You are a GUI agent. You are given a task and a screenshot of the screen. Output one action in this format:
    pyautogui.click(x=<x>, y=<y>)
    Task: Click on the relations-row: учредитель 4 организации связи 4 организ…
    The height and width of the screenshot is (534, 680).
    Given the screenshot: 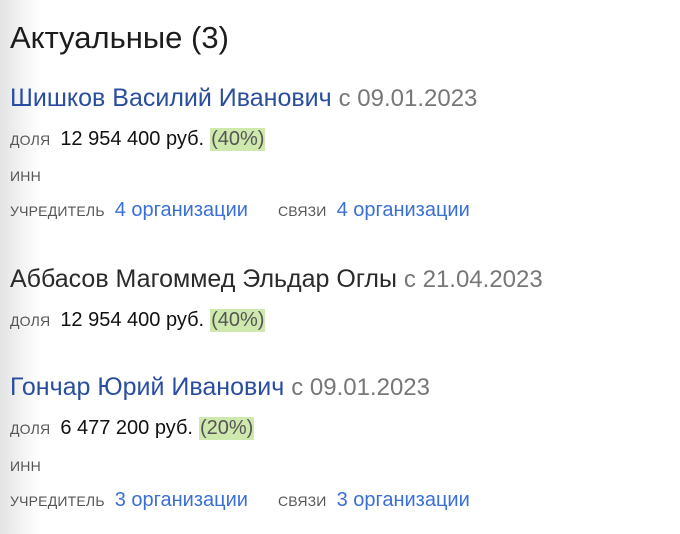 What is the action you would take?
    pyautogui.click(x=240, y=210)
    